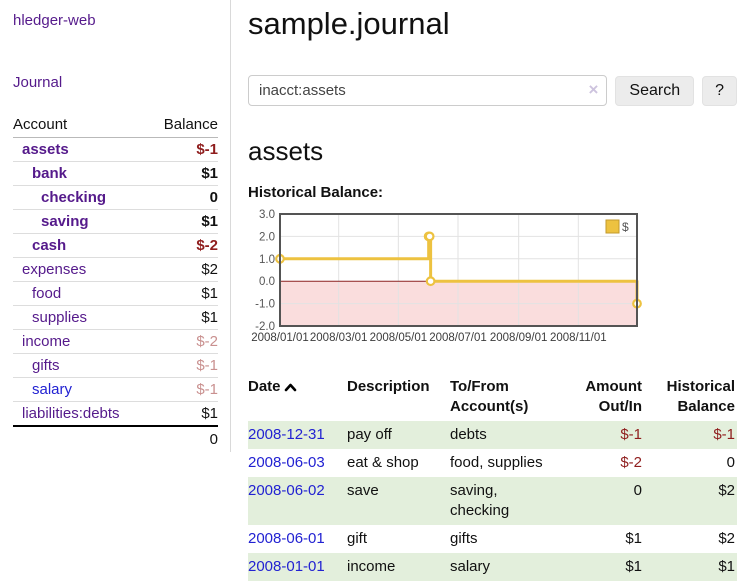 This screenshot has height=582, width=742. I want to click on account-balance: $-2, so click(183, 245).